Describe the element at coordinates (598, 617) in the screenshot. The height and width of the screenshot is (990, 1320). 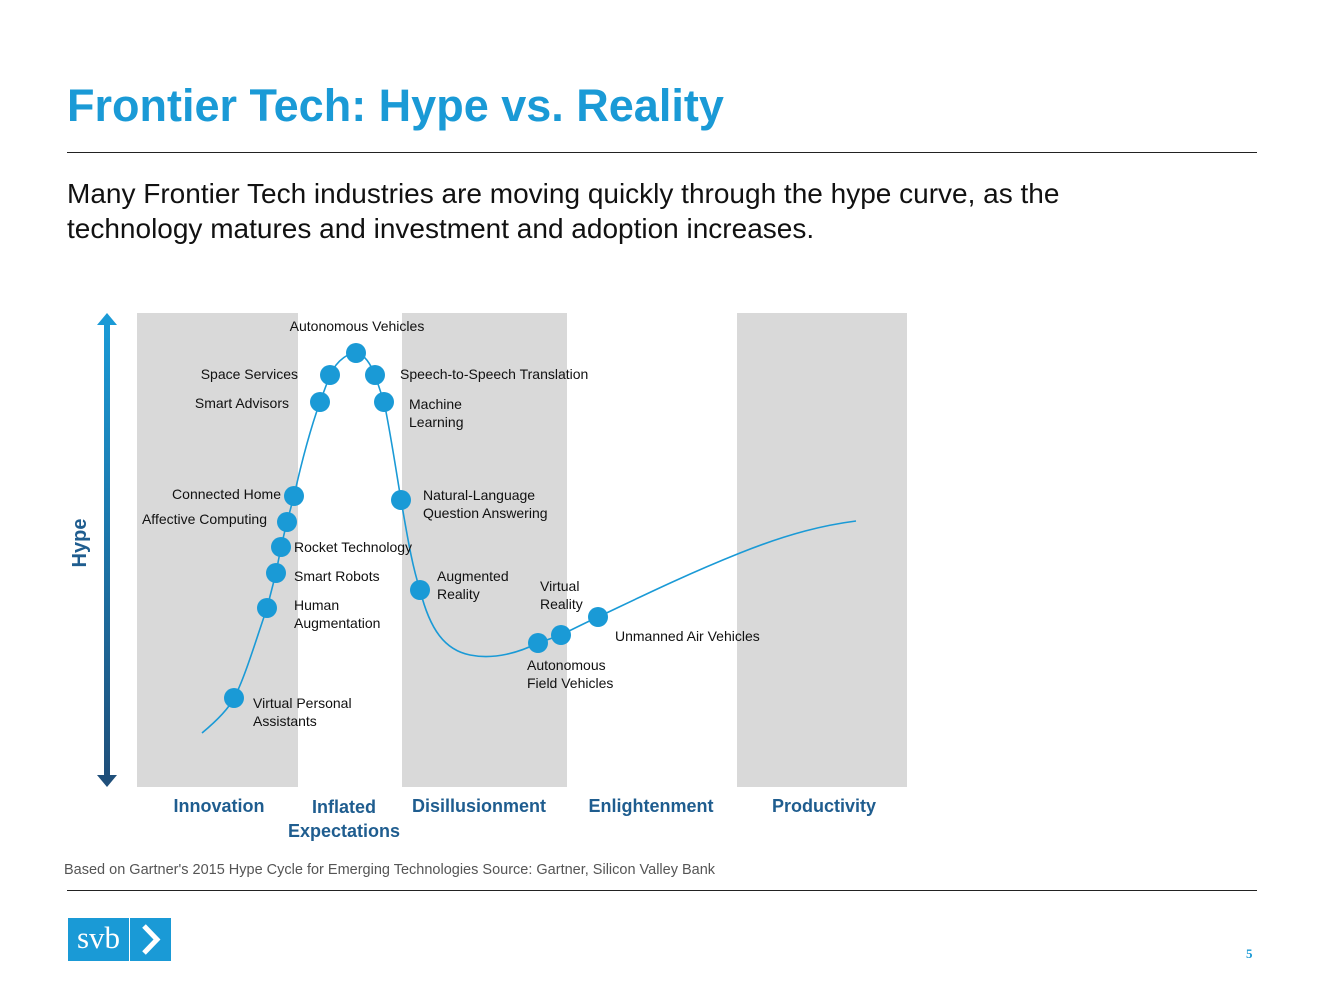
I see `point-unmanned-air-vehicles` at that location.